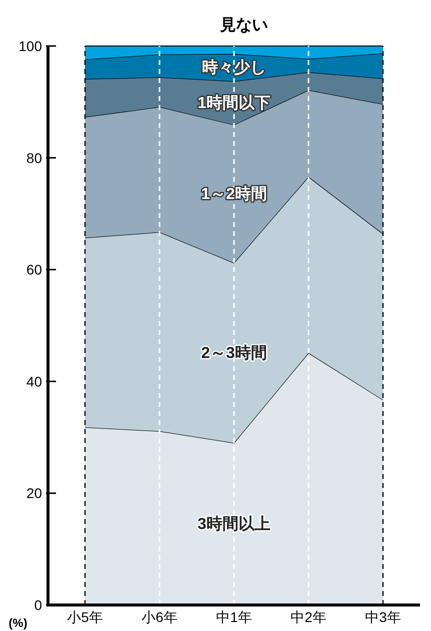 This screenshot has width=431, height=631. Describe the element at coordinates (34, 270) in the screenshot. I see `y-tick-label: 60` at that location.